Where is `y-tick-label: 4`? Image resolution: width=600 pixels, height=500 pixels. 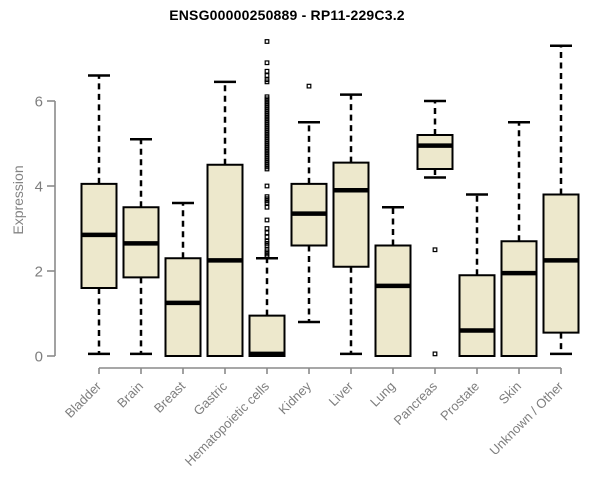
y-tick-label: 4 is located at coordinates (39, 187).